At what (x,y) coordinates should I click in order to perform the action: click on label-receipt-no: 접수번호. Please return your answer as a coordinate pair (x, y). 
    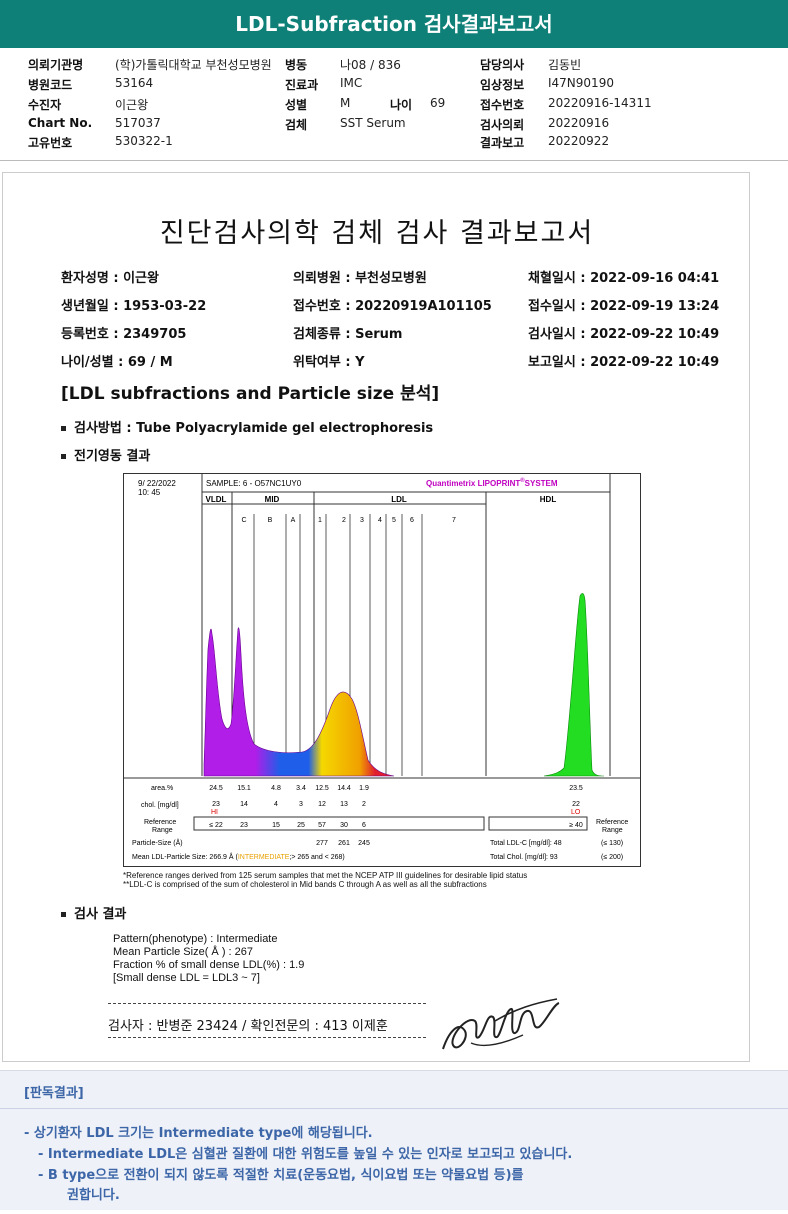
    Looking at the image, I should click on (502, 105).